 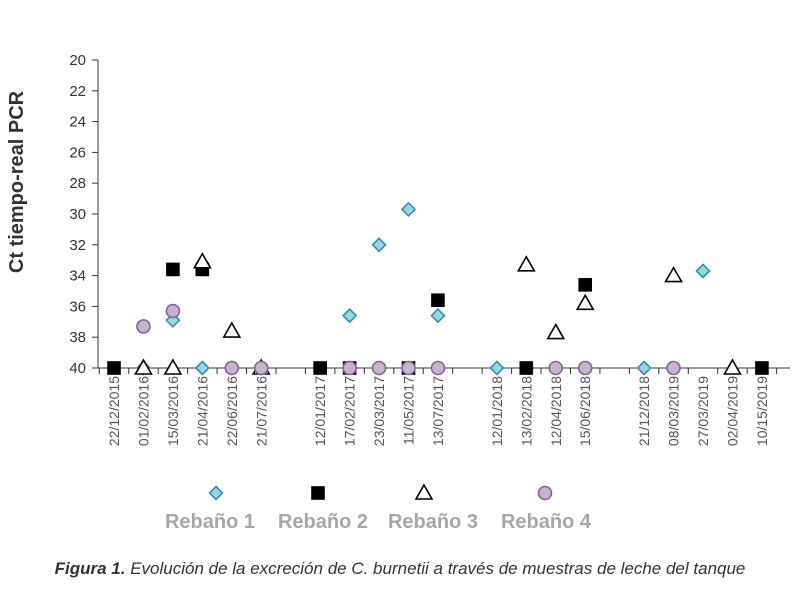 What do you see at coordinates (77, 214) in the screenshot?
I see `y-tick-label: 30` at bounding box center [77, 214].